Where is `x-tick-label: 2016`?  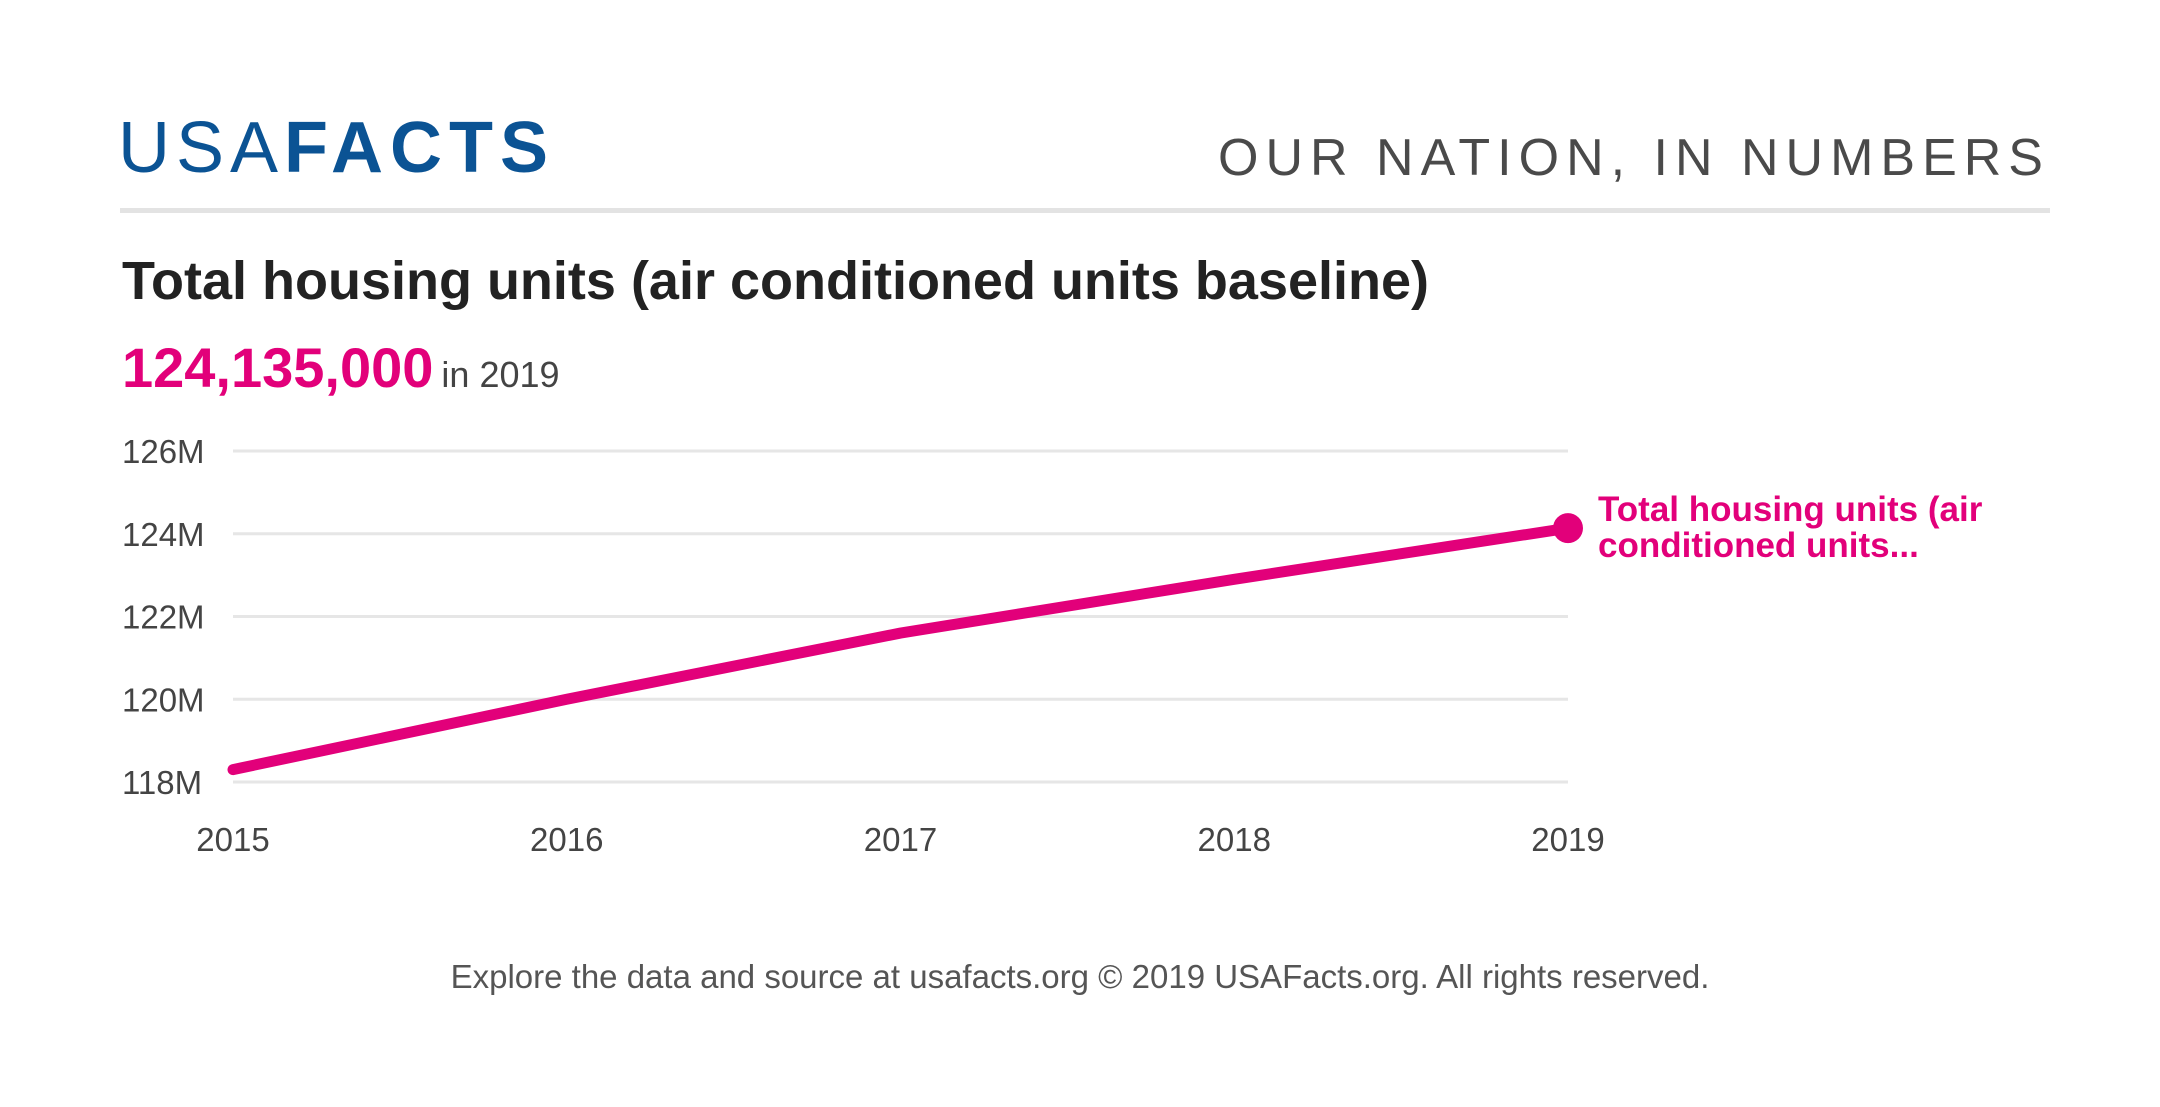
x-tick-label: 2016 is located at coordinates (566, 839).